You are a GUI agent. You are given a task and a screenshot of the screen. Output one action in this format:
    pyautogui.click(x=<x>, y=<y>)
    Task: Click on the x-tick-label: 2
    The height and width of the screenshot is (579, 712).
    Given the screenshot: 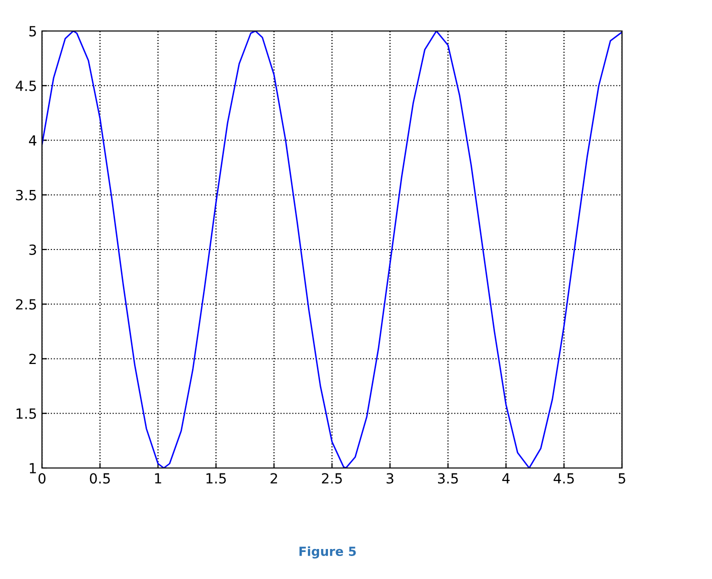 What is the action you would take?
    pyautogui.click(x=274, y=478)
    